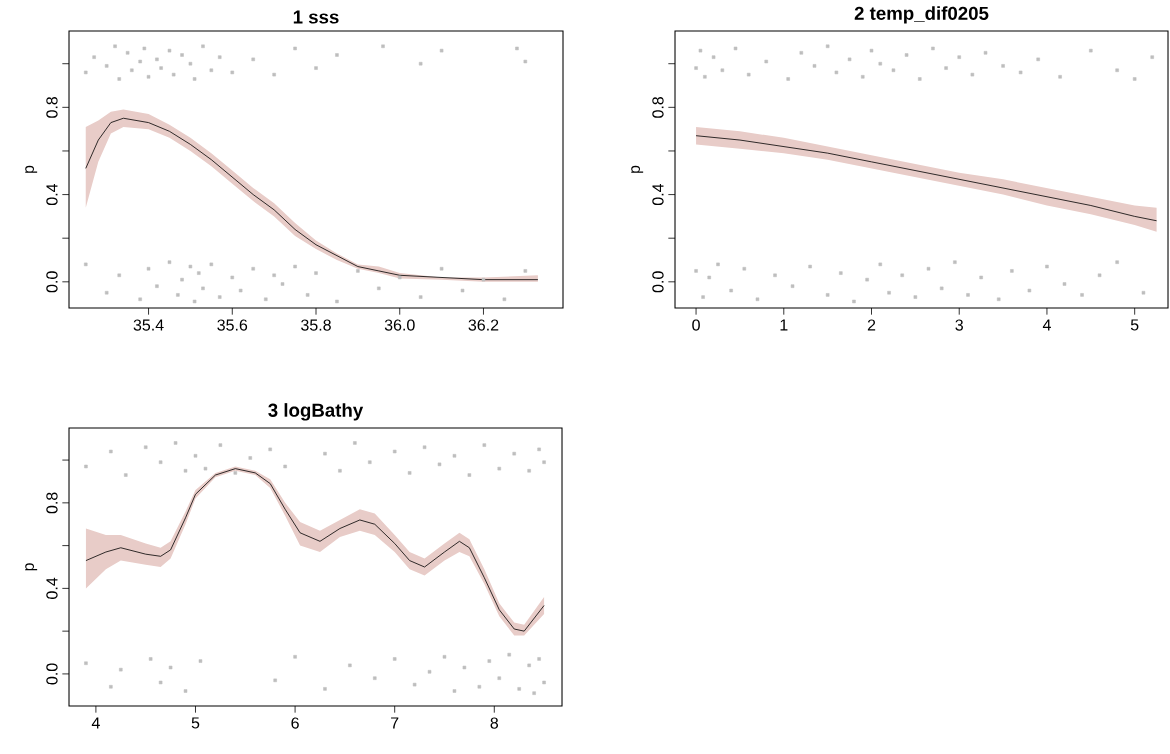 The width and height of the screenshot is (1170, 754). What do you see at coordinates (959, 325) in the screenshot?
I see `x-tick-label: 3` at bounding box center [959, 325].